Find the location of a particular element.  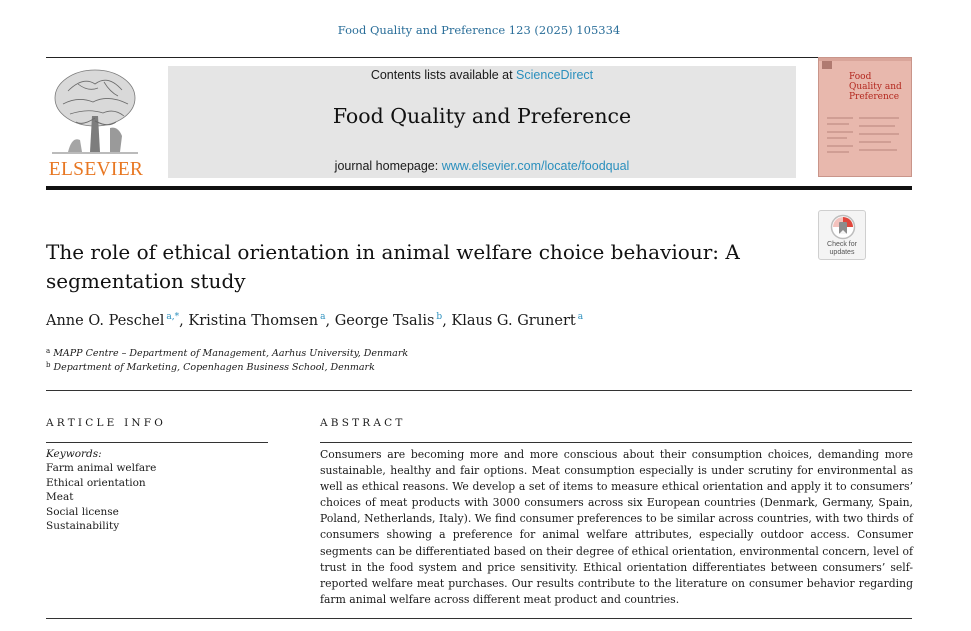

cover-title: Food Quality and Preference is located at coordinates (875, 87).